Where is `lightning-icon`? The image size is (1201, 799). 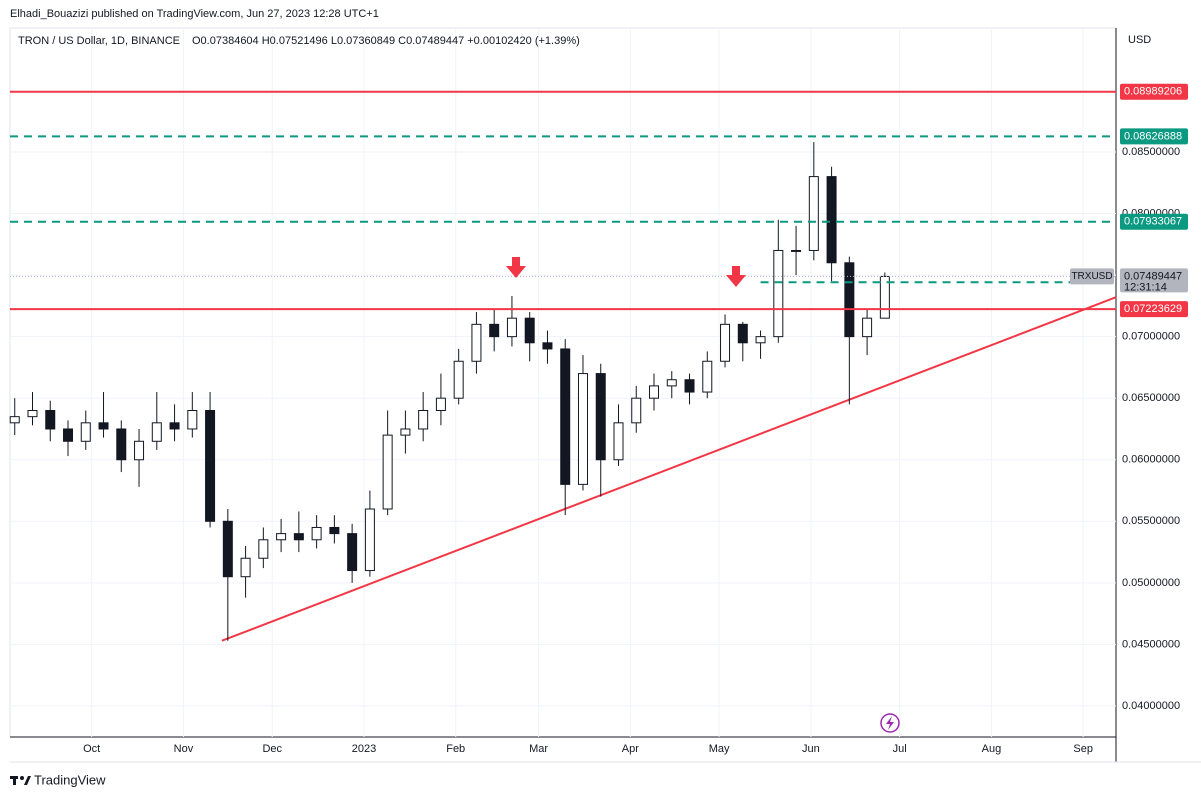 lightning-icon is located at coordinates (890, 723).